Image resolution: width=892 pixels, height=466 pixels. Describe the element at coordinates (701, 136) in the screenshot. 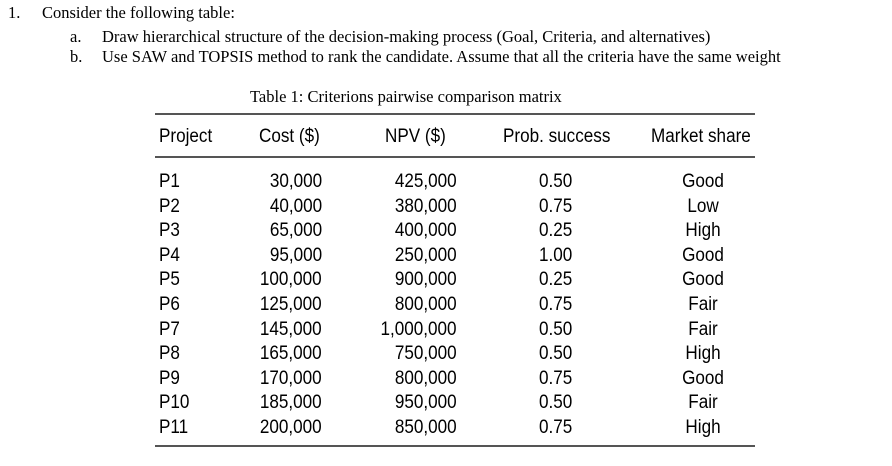

I see `header-market-share: Market share` at that location.